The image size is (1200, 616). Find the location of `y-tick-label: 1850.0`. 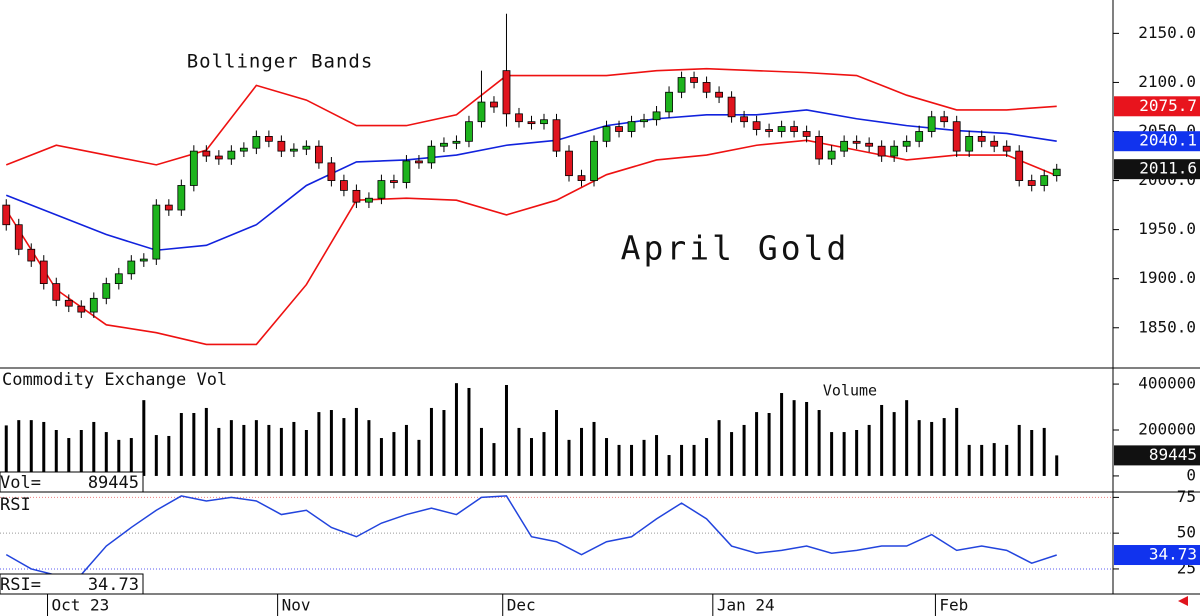

y-tick-label: 1850.0 is located at coordinates (1167, 326).